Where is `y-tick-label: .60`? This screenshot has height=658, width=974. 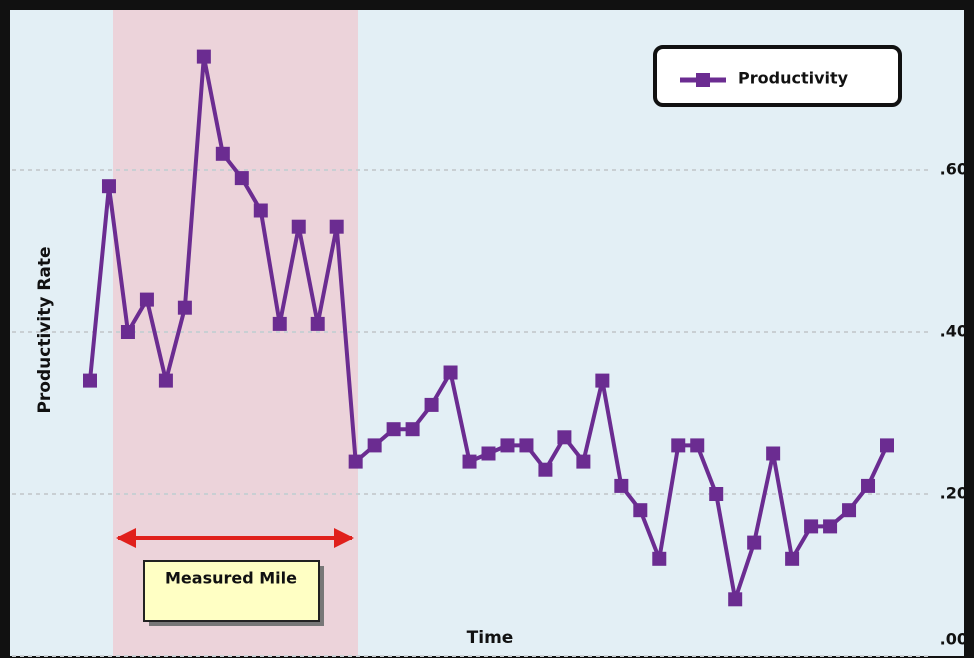
y-tick-label: .60 is located at coordinates (954, 169).